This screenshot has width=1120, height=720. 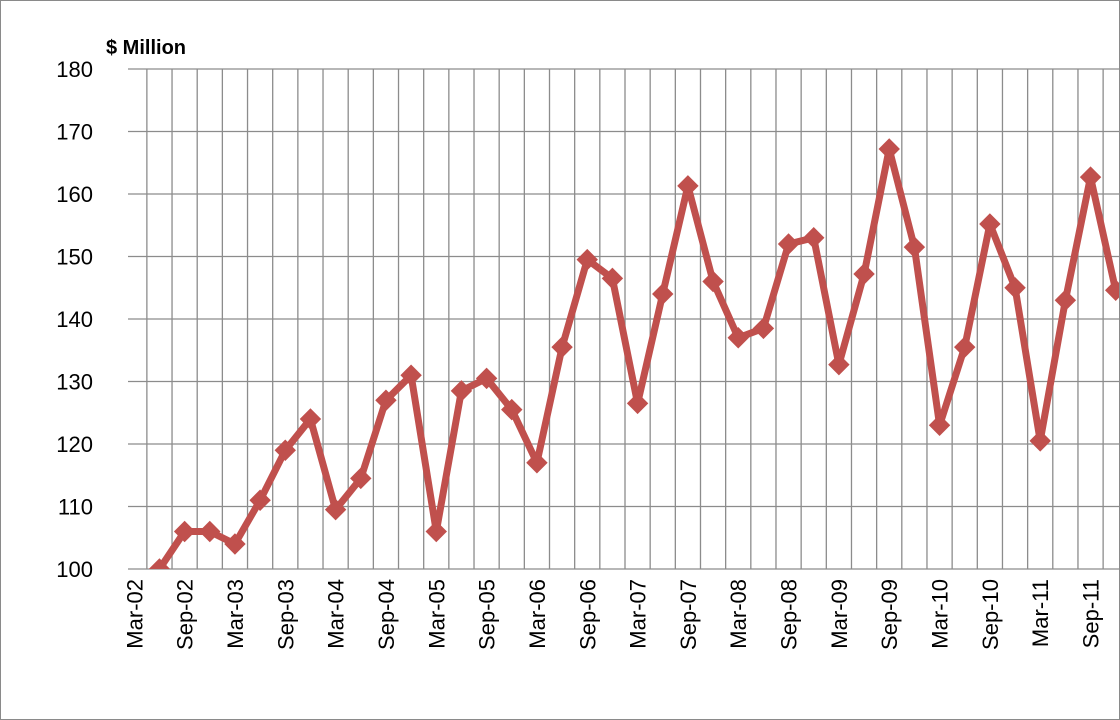 I want to click on x-tick-label: Mar-10, so click(x=940, y=614).